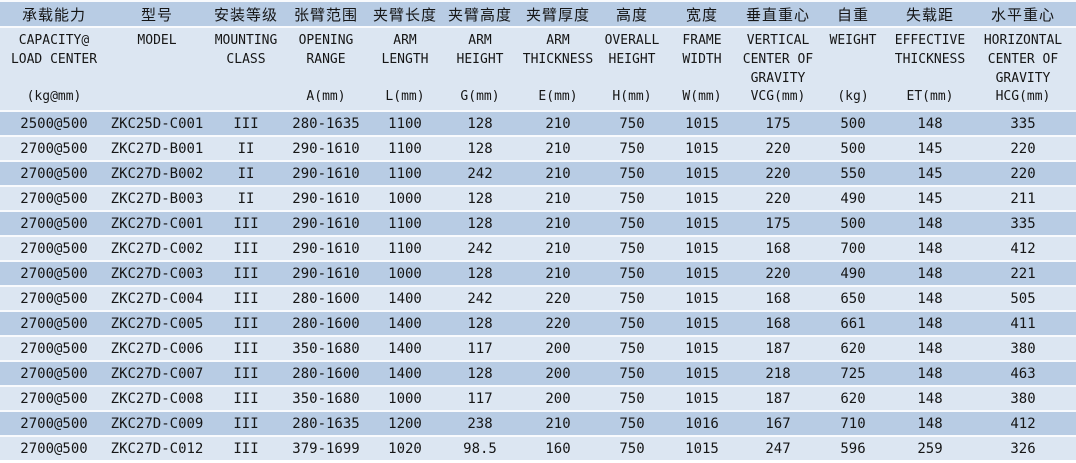 The width and height of the screenshot is (1076, 463). What do you see at coordinates (853, 398) in the screenshot?
I see `table-cell: 620` at bounding box center [853, 398].